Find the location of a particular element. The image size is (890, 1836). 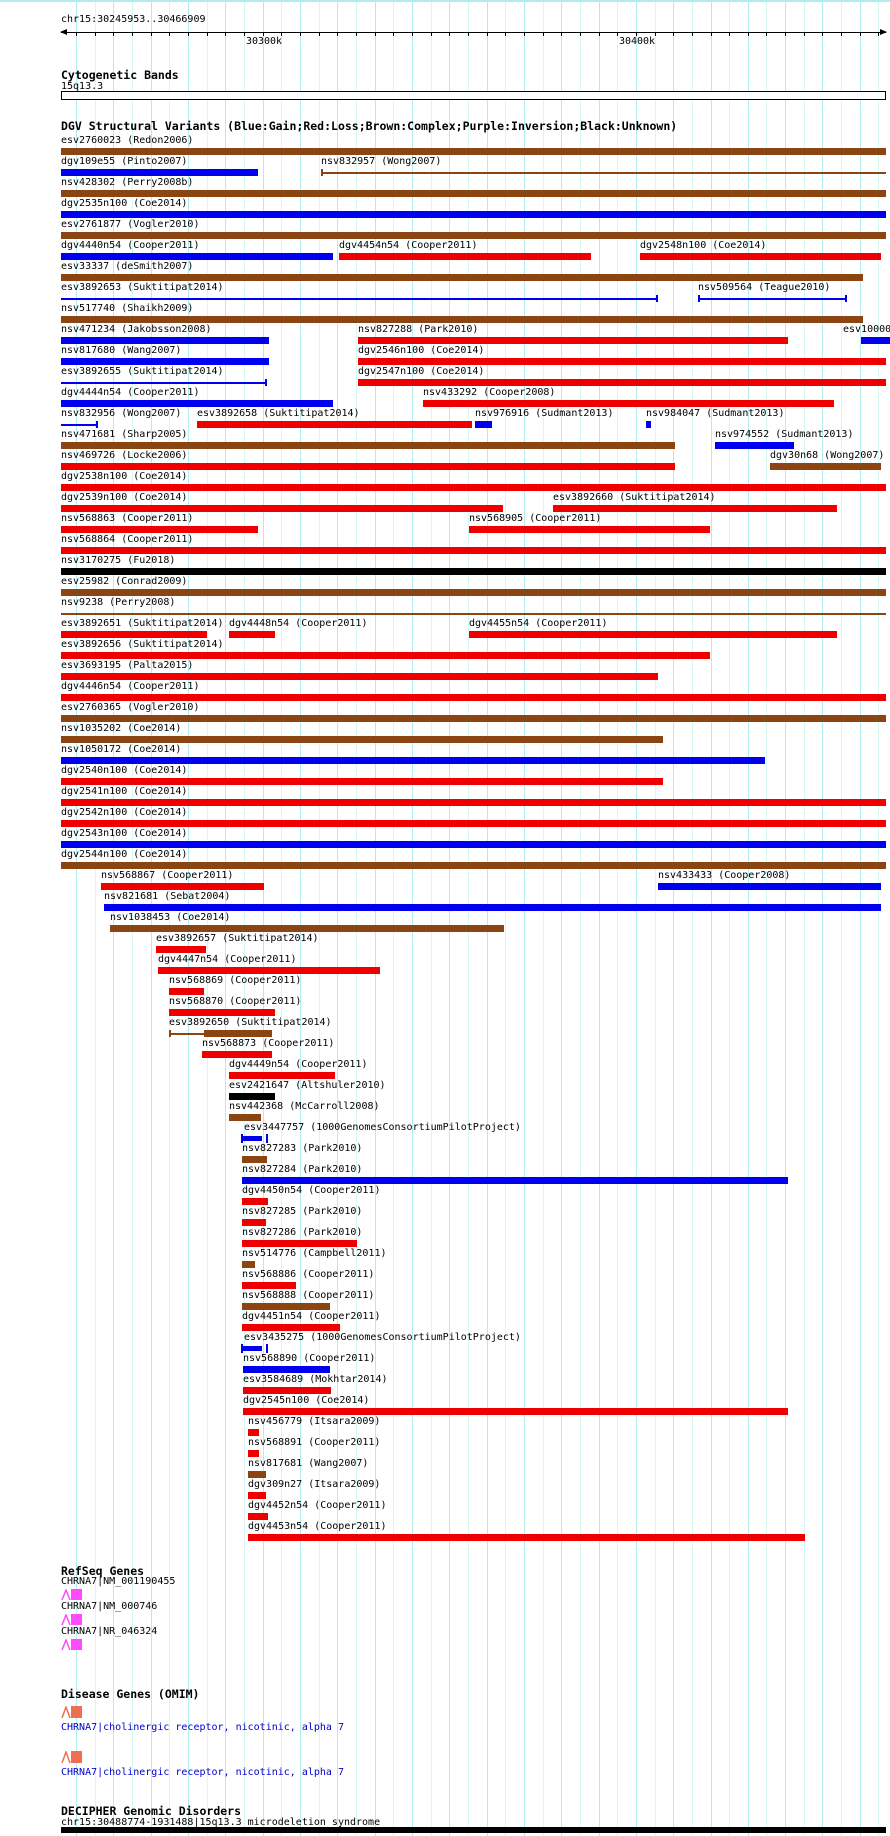

variant-label: nsv433433 (Cooper2008) is located at coordinates (724, 875).